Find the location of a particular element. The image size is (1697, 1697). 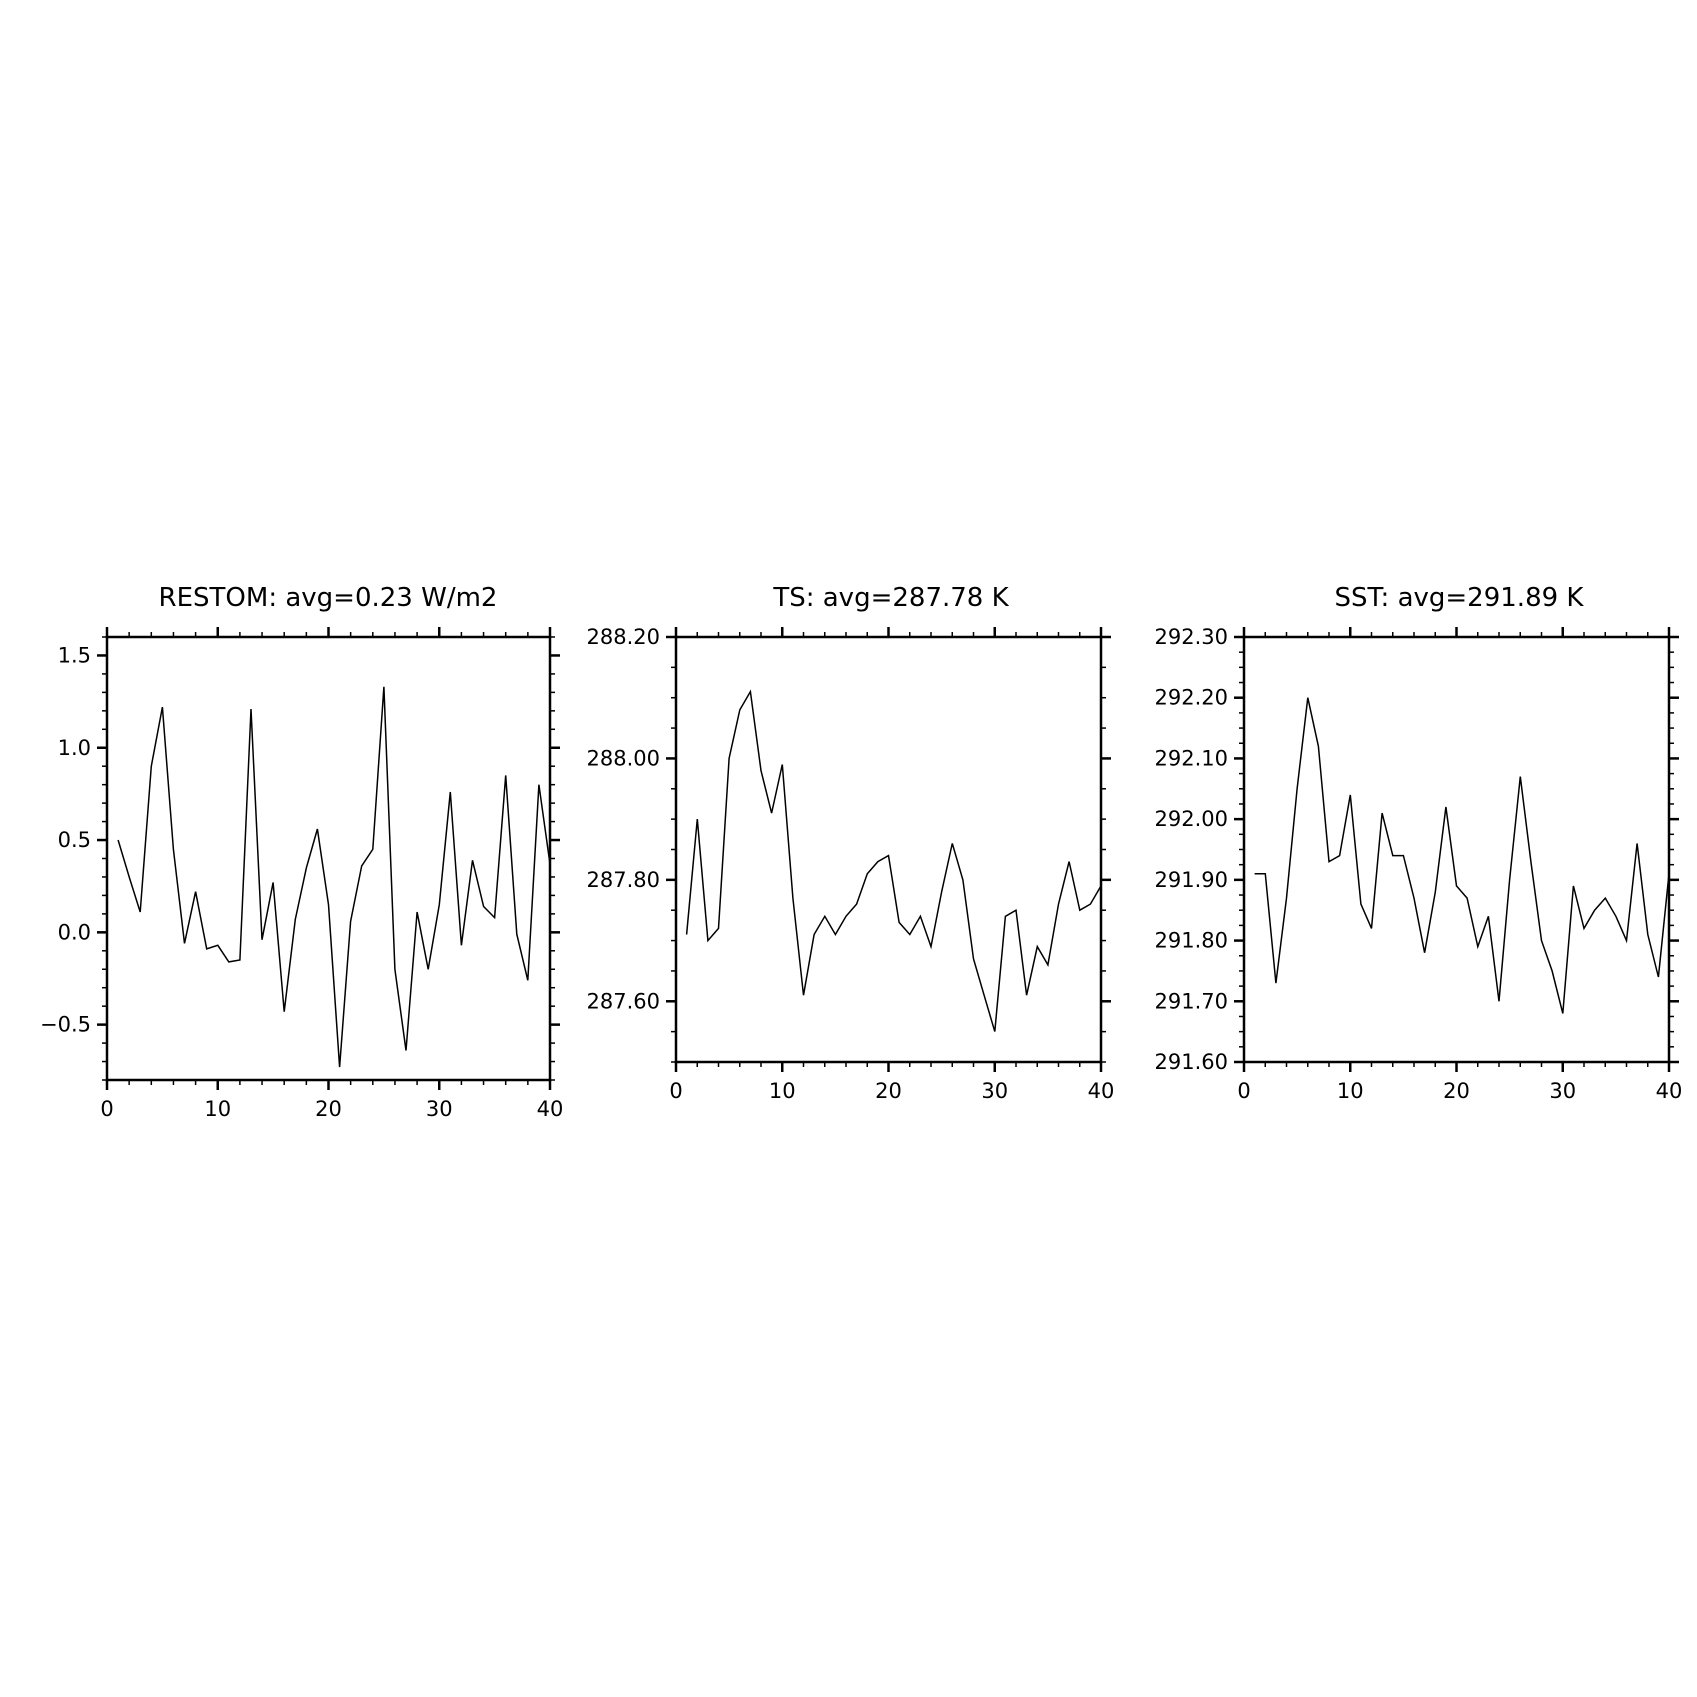

restom-ticks is located at coordinates (328, 858).